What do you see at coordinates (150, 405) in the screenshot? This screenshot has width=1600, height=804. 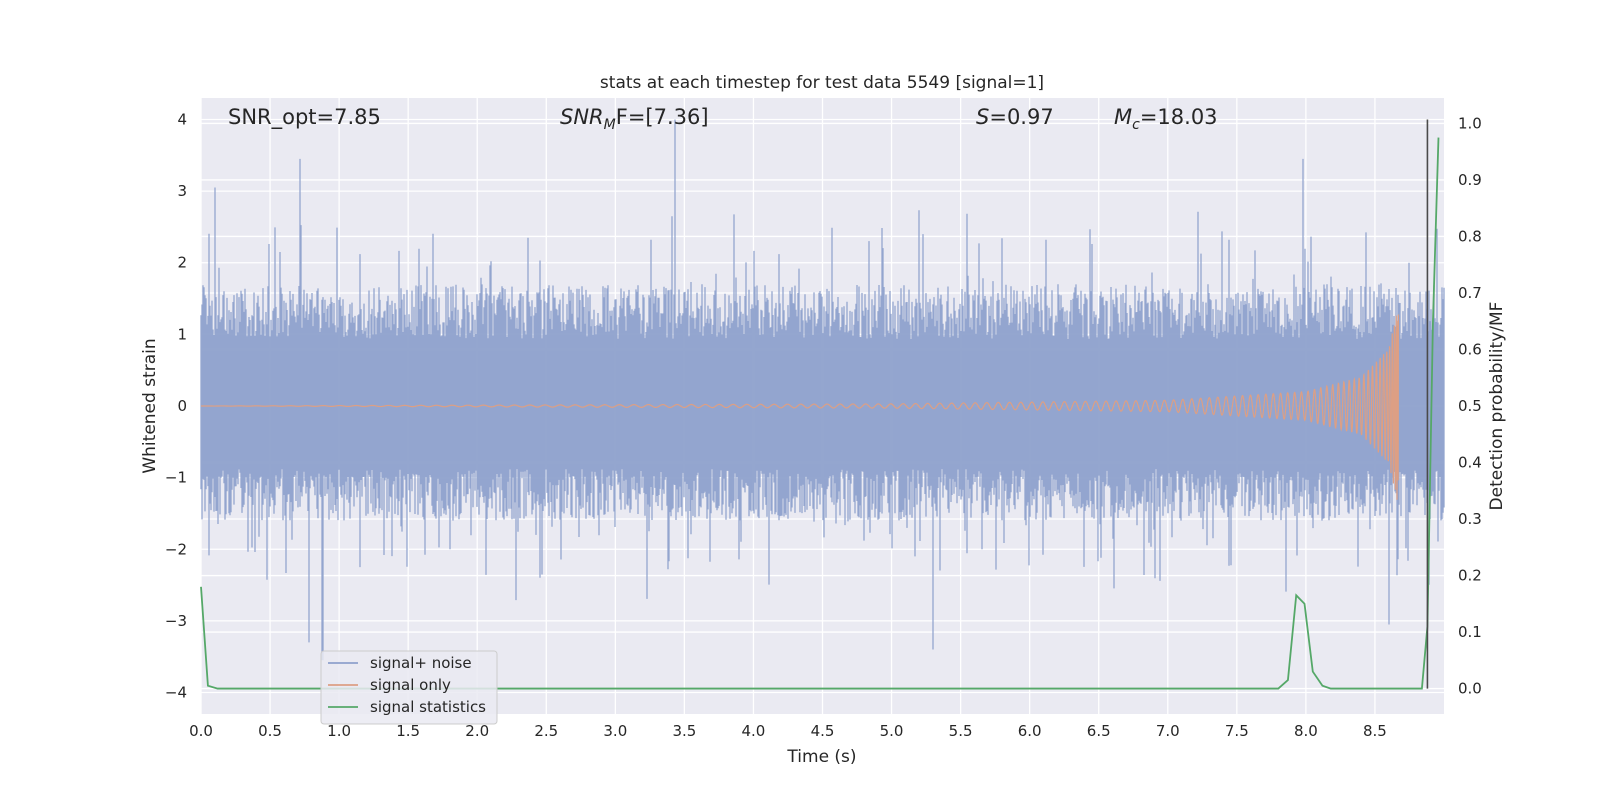 I see `y-left-axis-label: Whitened strain` at bounding box center [150, 405].